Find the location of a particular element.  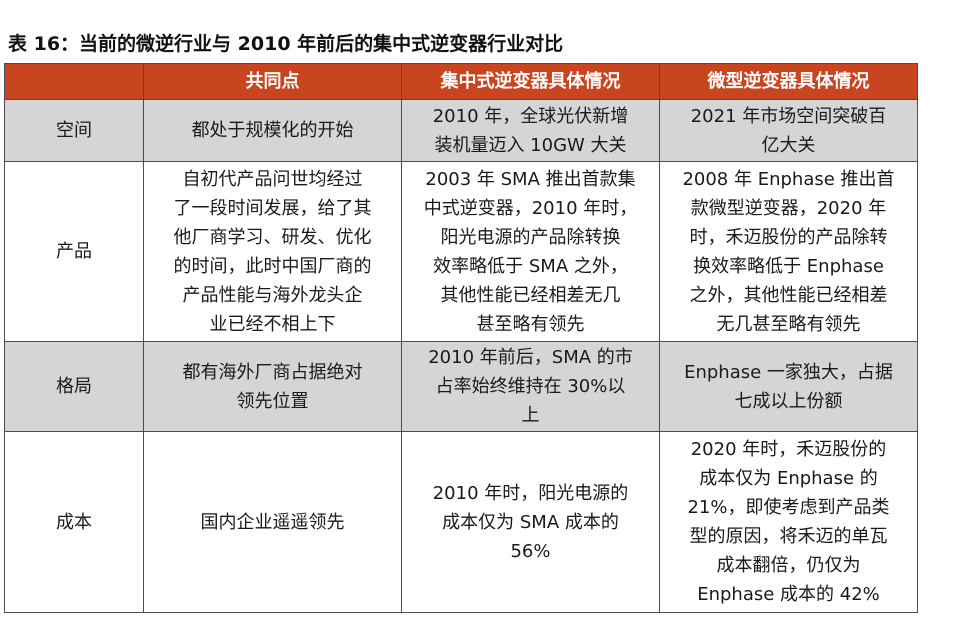

cell-micro: 2021 年市场空间突破百 亿大关 is located at coordinates (788, 130).